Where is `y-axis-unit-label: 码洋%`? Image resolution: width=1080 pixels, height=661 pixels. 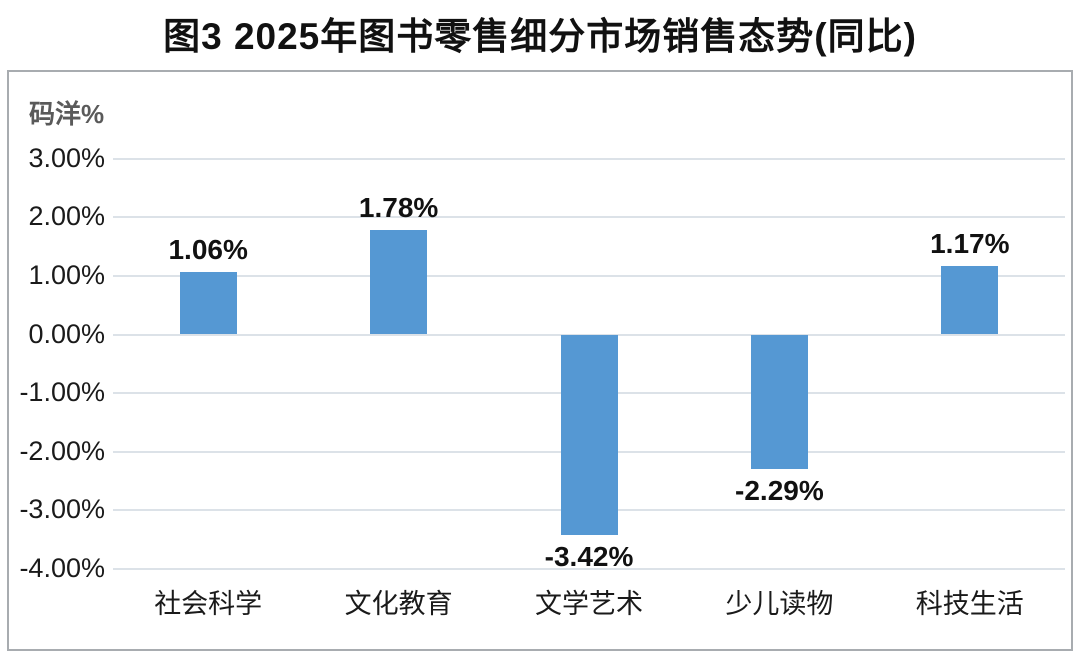 y-axis-unit-label: 码洋% is located at coordinates (67, 114).